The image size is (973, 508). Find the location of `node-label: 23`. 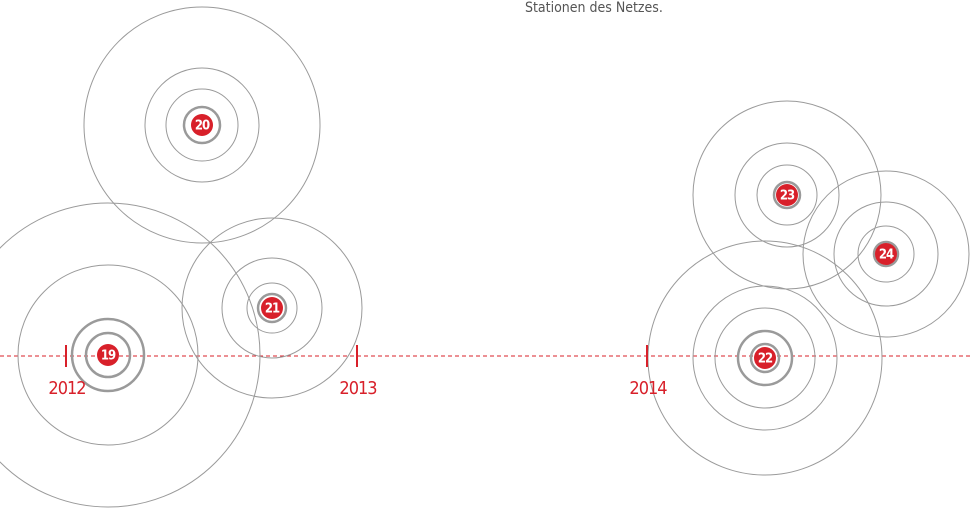

node-label: 23 is located at coordinates (787, 196).